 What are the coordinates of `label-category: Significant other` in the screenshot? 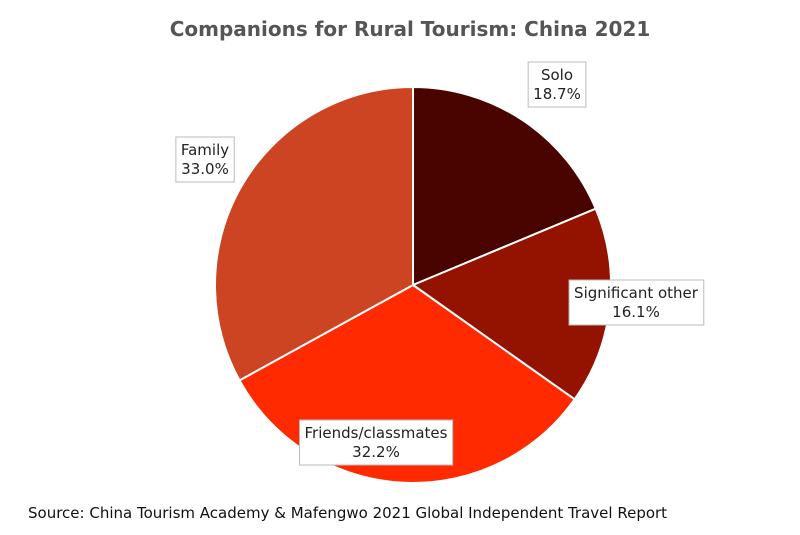 It's located at (636, 293).